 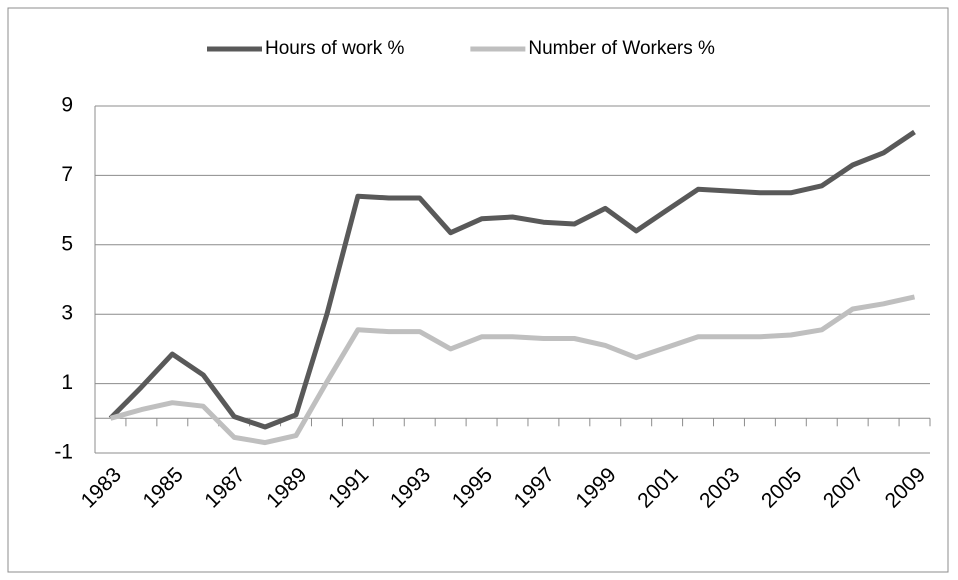 What do you see at coordinates (67, 243) in the screenshot?
I see `y-tick-label: 5` at bounding box center [67, 243].